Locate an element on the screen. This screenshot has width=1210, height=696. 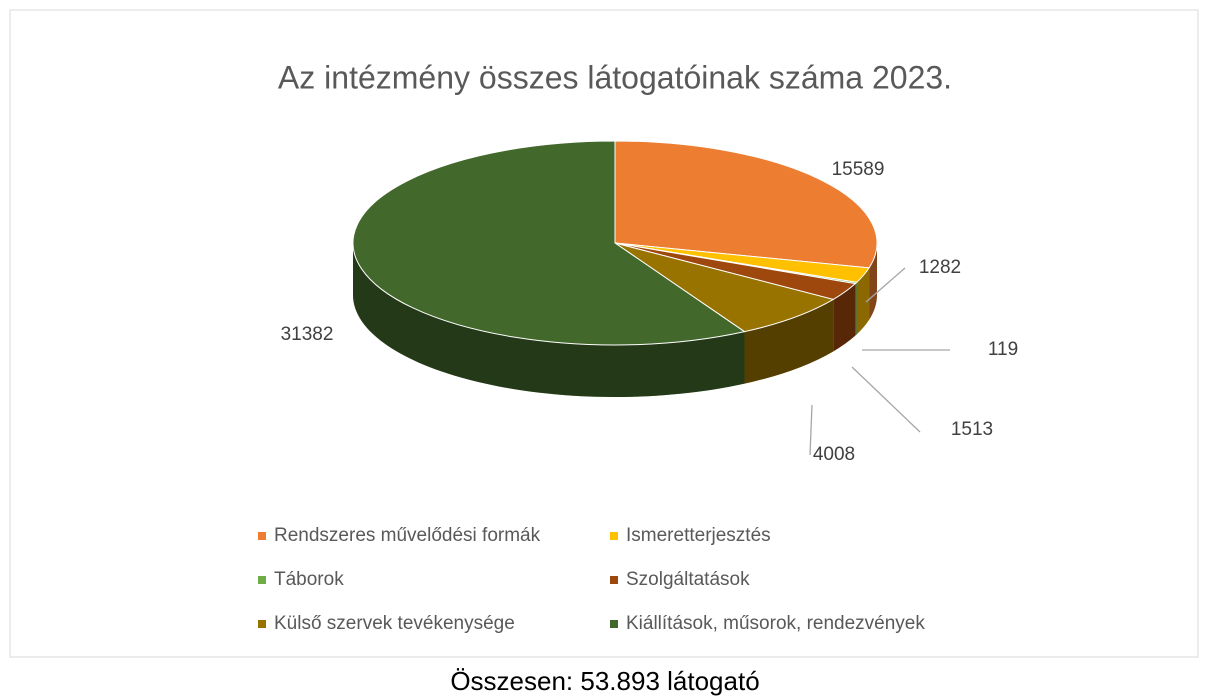
data-label: 31382 is located at coordinates (307, 334).